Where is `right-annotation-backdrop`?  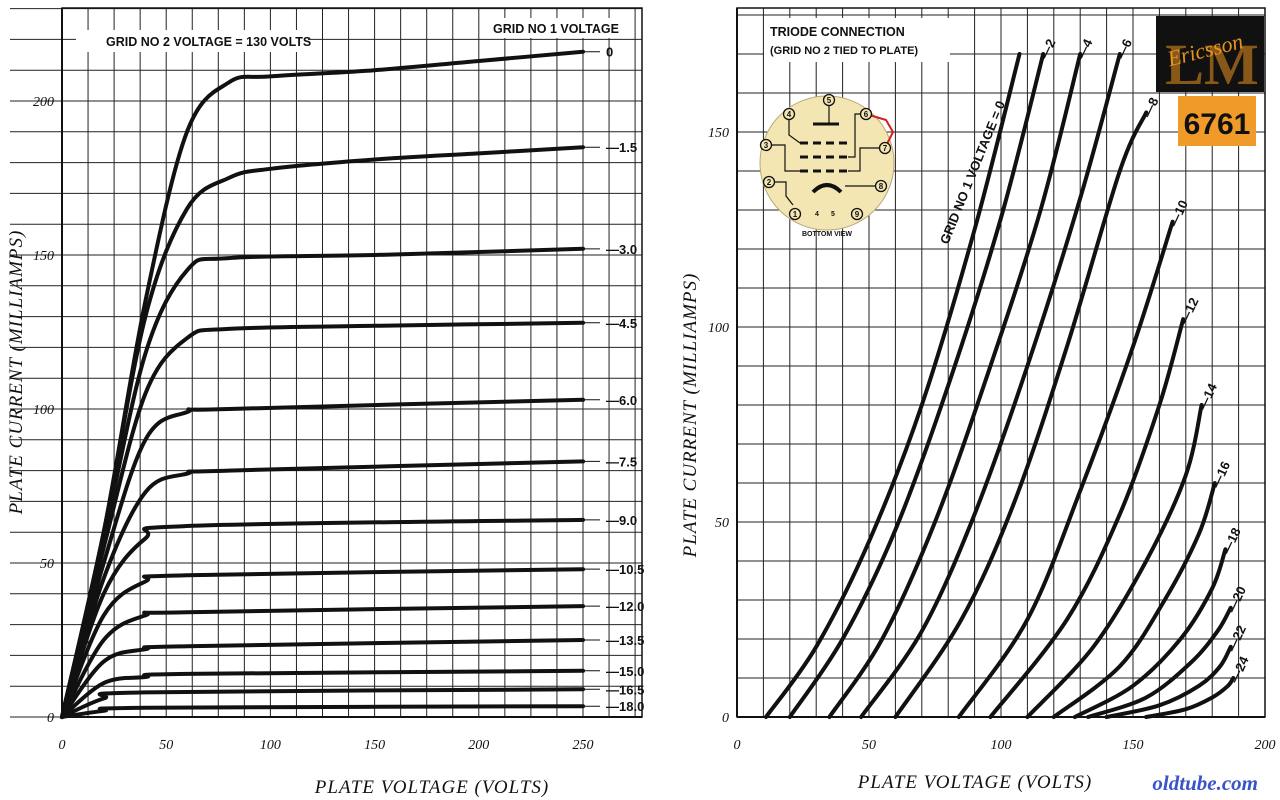 right-annotation-backdrop is located at coordinates (857, 40).